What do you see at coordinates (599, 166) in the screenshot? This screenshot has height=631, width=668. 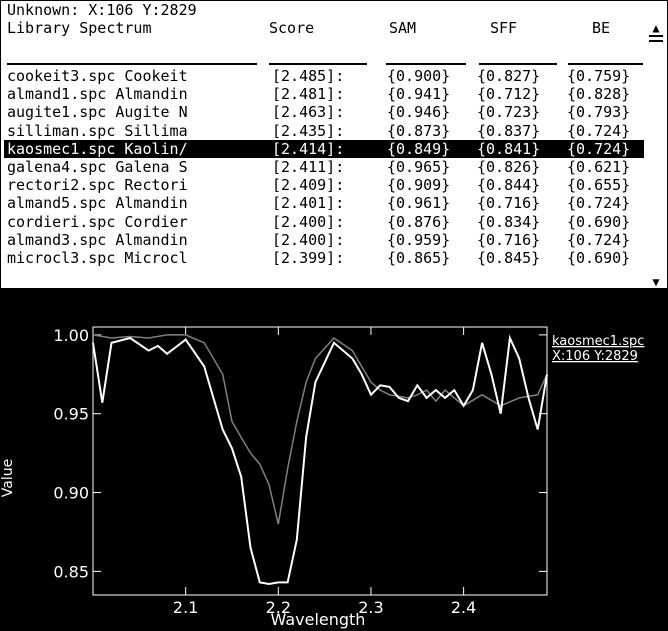 I see `cell-be: {0.621}` at bounding box center [599, 166].